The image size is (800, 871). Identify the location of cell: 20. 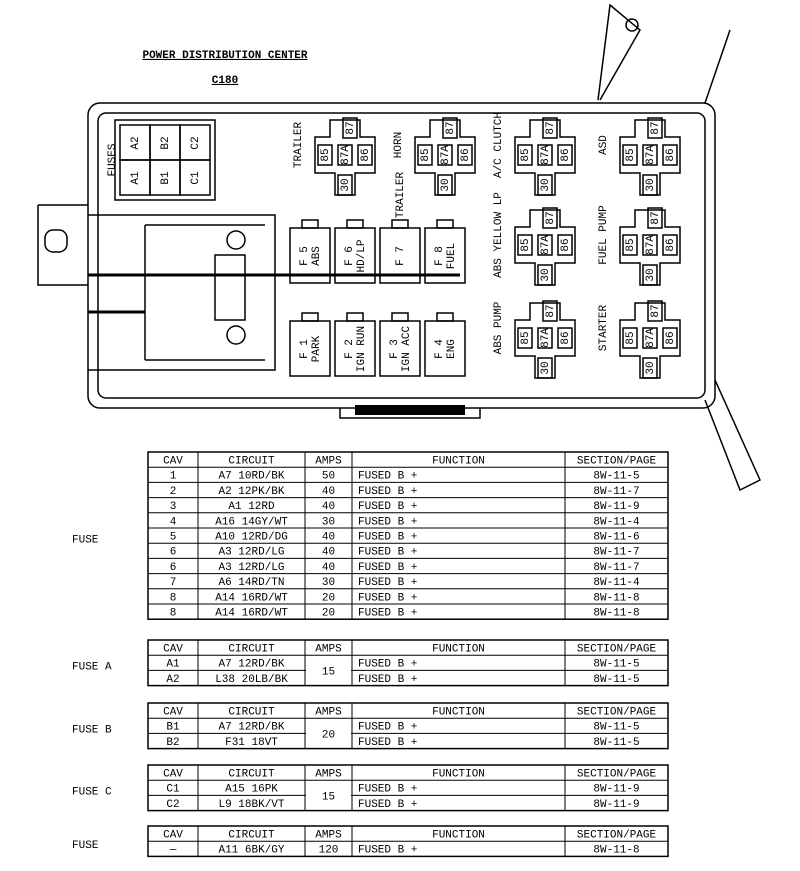
(328, 598).